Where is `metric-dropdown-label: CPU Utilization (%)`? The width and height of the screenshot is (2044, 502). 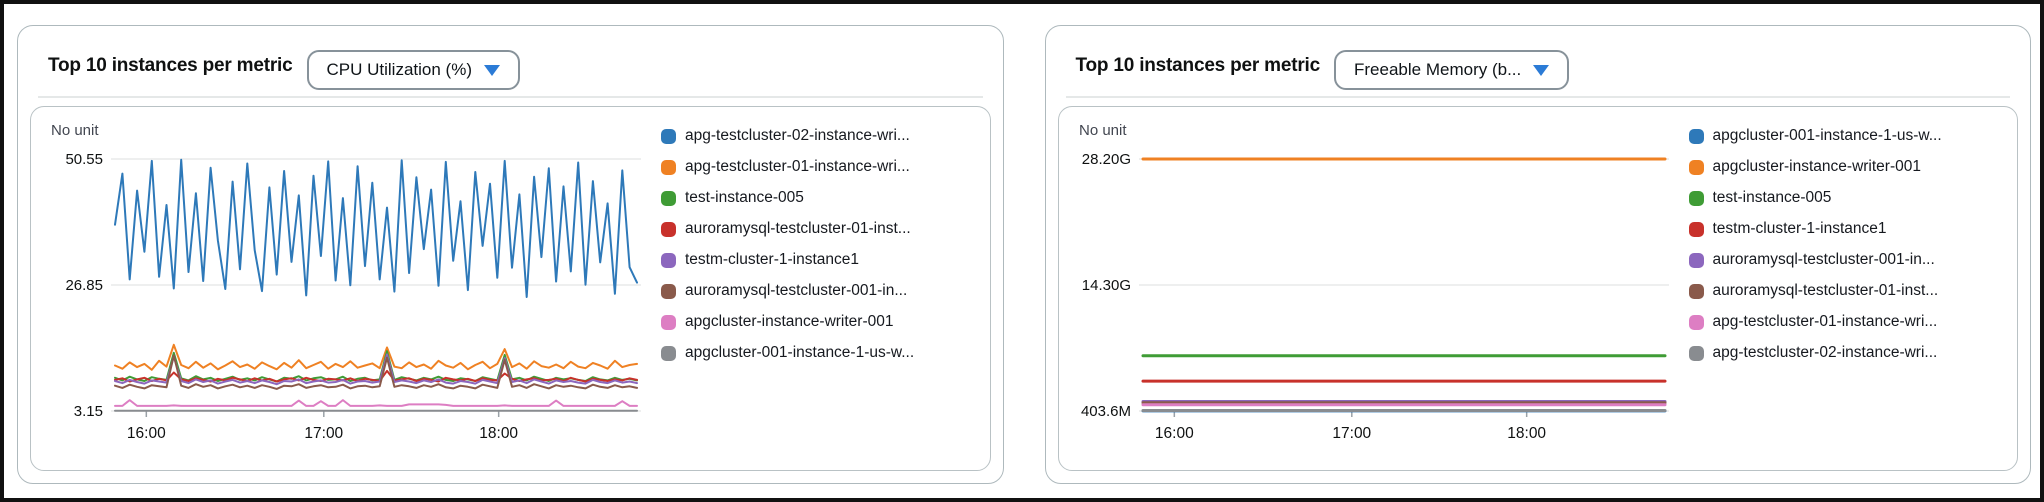
metric-dropdown-label: CPU Utilization (%) is located at coordinates (399, 69).